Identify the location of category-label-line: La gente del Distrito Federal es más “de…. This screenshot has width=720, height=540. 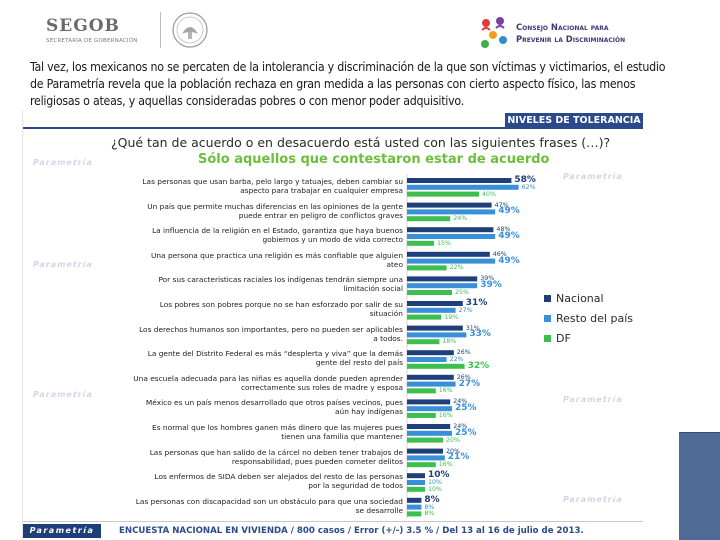
(275, 354).